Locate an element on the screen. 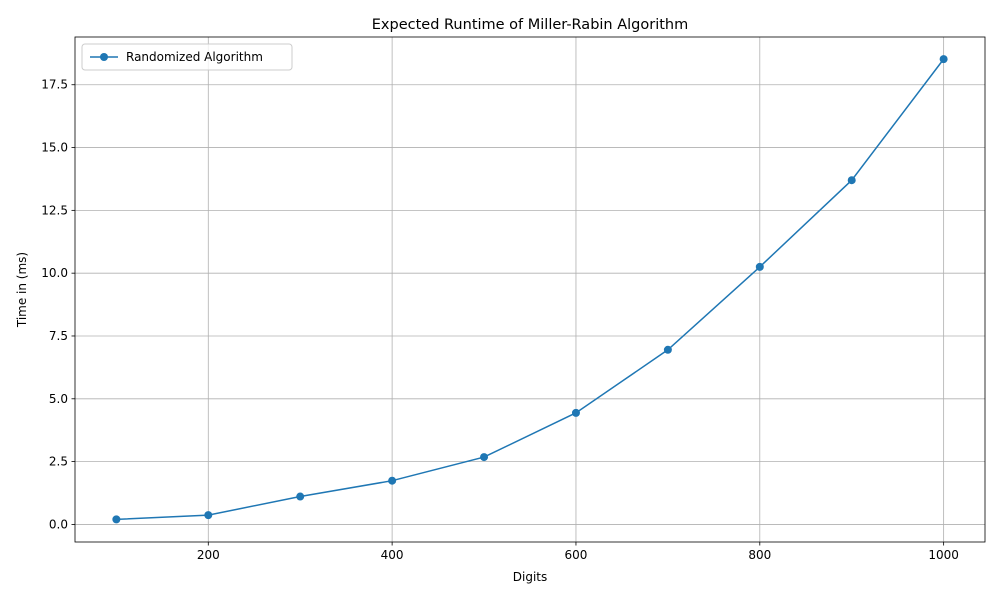  y-tick-label: 5.0 is located at coordinates (58, 399).